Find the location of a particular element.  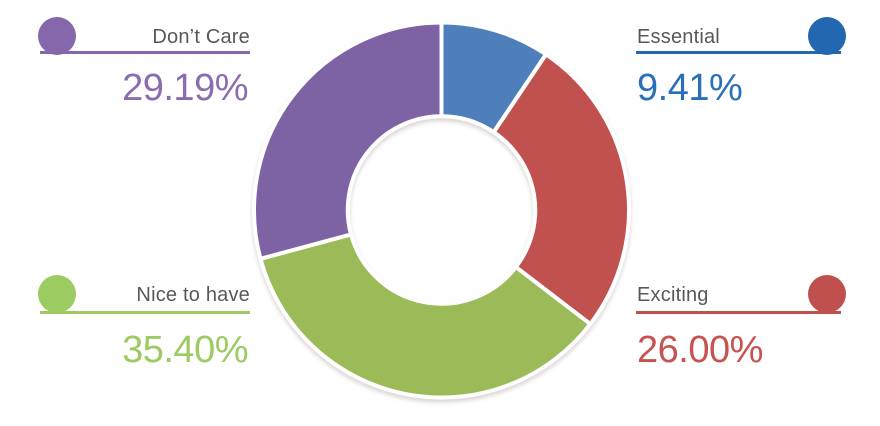

legend-label: Don’t Care is located at coordinates (201, 37).